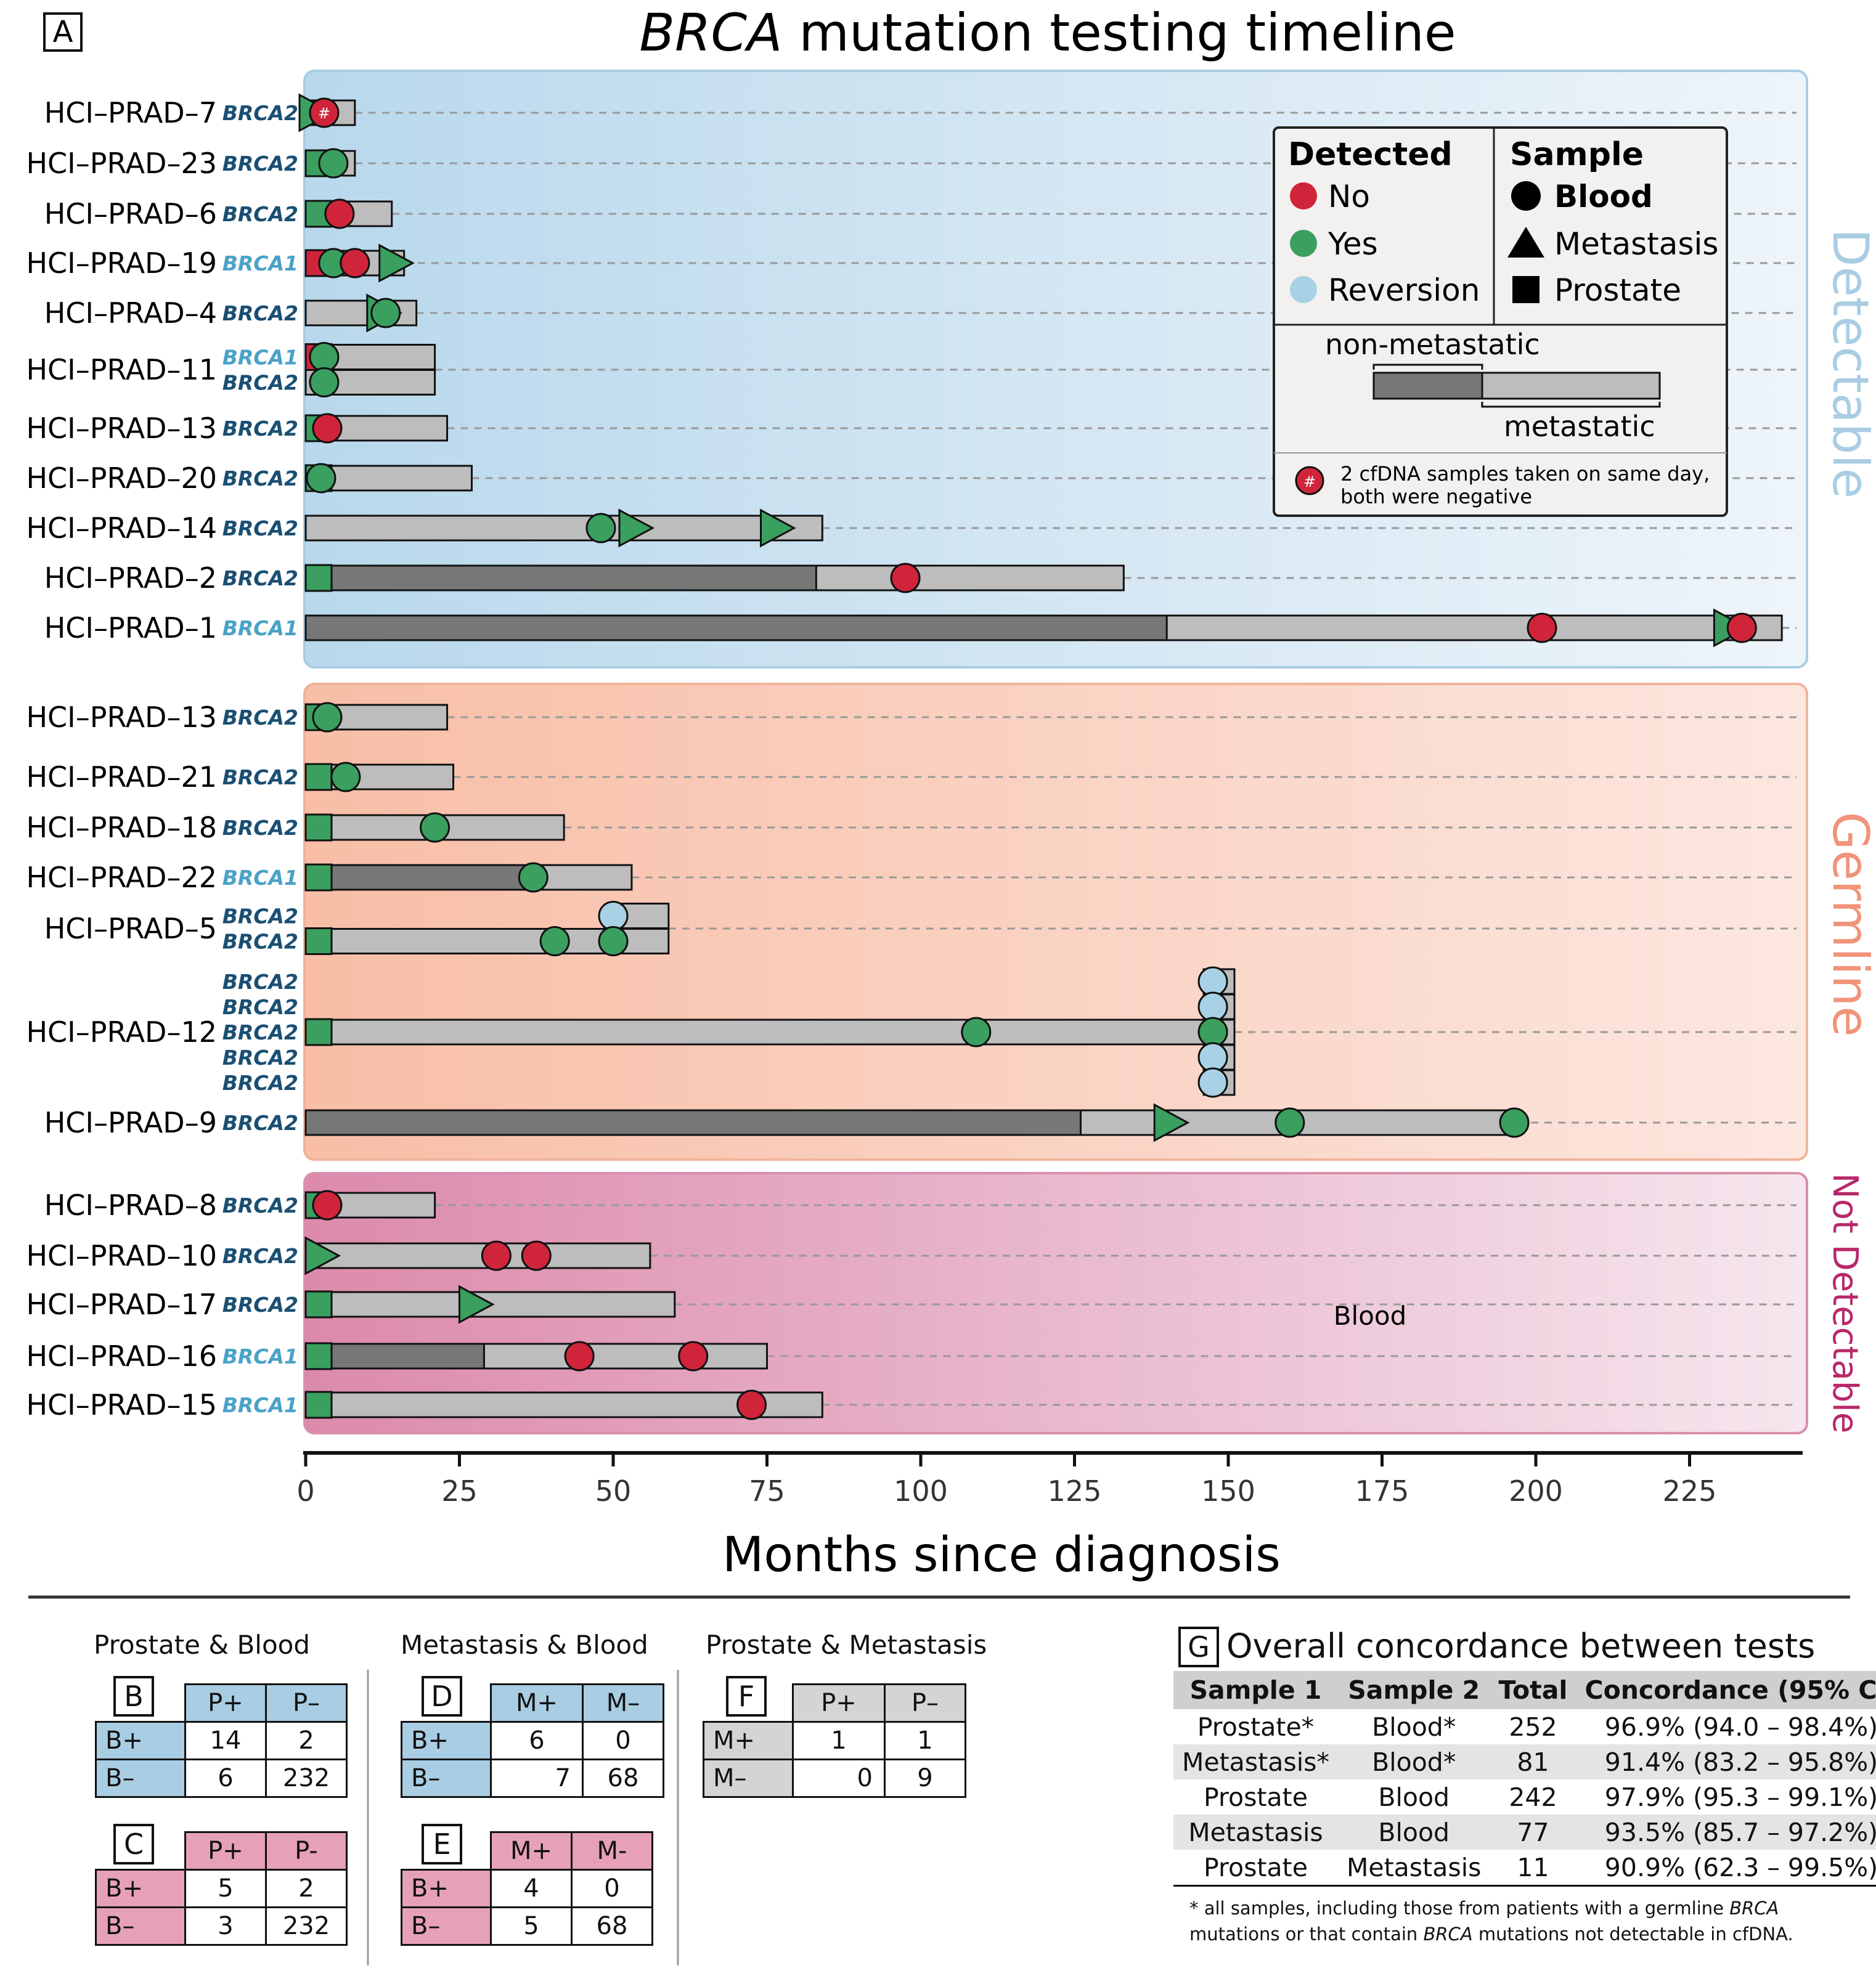 This screenshot has height=1976, width=1876. What do you see at coordinates (1256, 1727) in the screenshot?
I see `concordance-cell: Prostate*` at bounding box center [1256, 1727].